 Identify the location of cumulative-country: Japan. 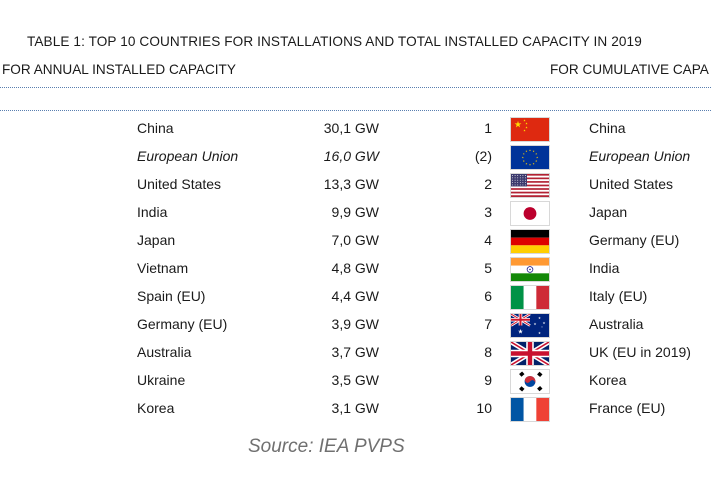
(608, 212).